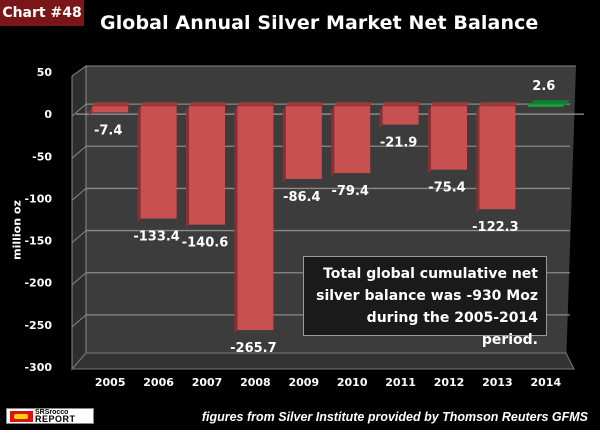 This screenshot has height=430, width=600. What do you see at coordinates (42, 13) in the screenshot?
I see `chart-number-badge: Chart #48` at bounding box center [42, 13].